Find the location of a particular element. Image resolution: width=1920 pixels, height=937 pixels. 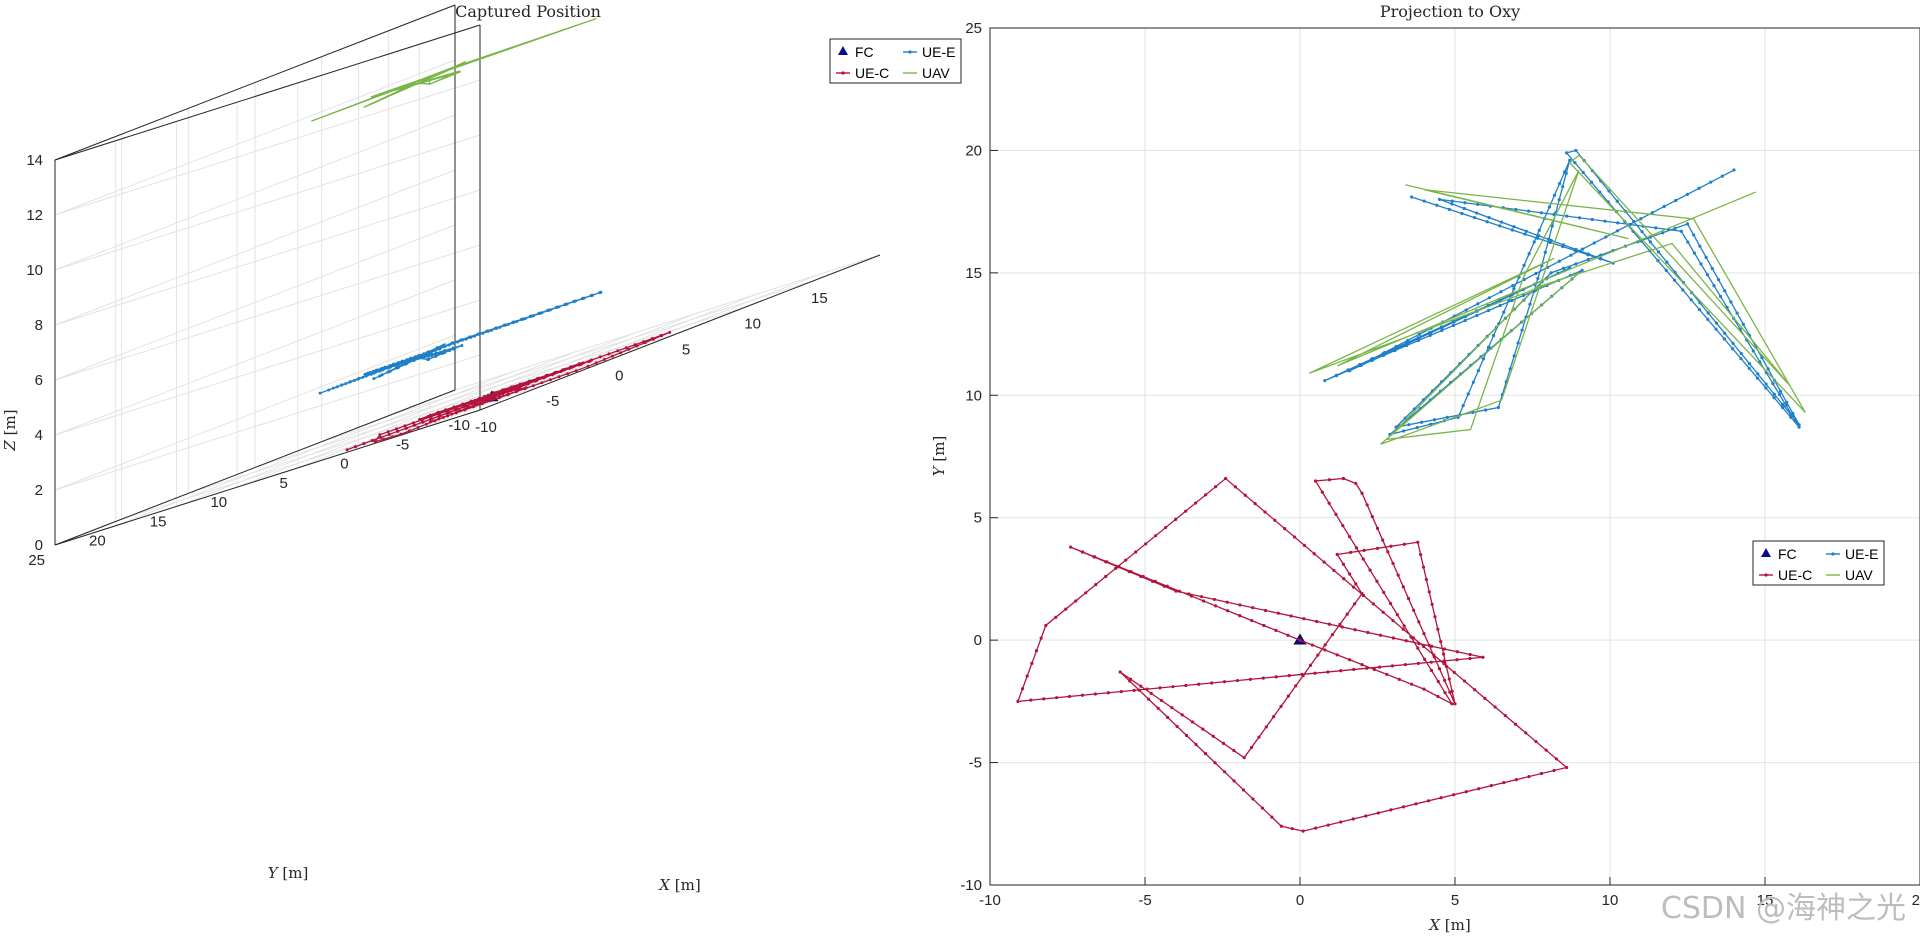

x-tick-label-3d: 0 is located at coordinates (619, 375).